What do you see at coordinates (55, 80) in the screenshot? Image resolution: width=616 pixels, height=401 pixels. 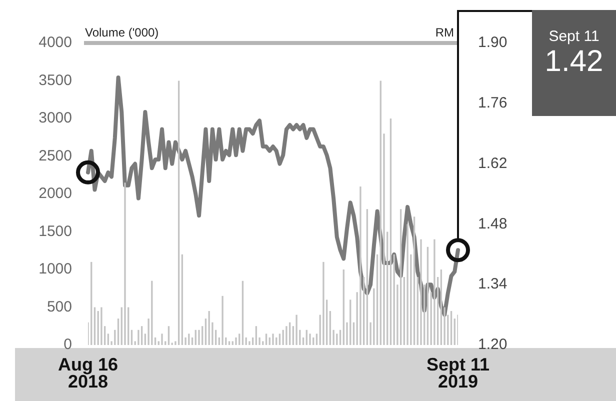 I see `y-tick-label: 3500` at bounding box center [55, 80].